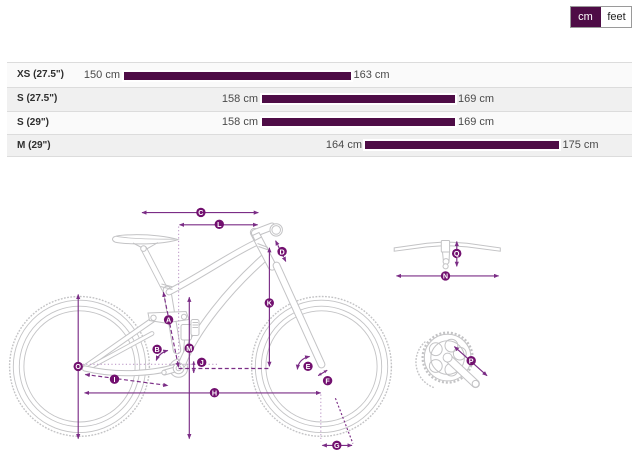 The height and width of the screenshot is (458, 640). I want to click on svg-text: H, so click(214, 393).